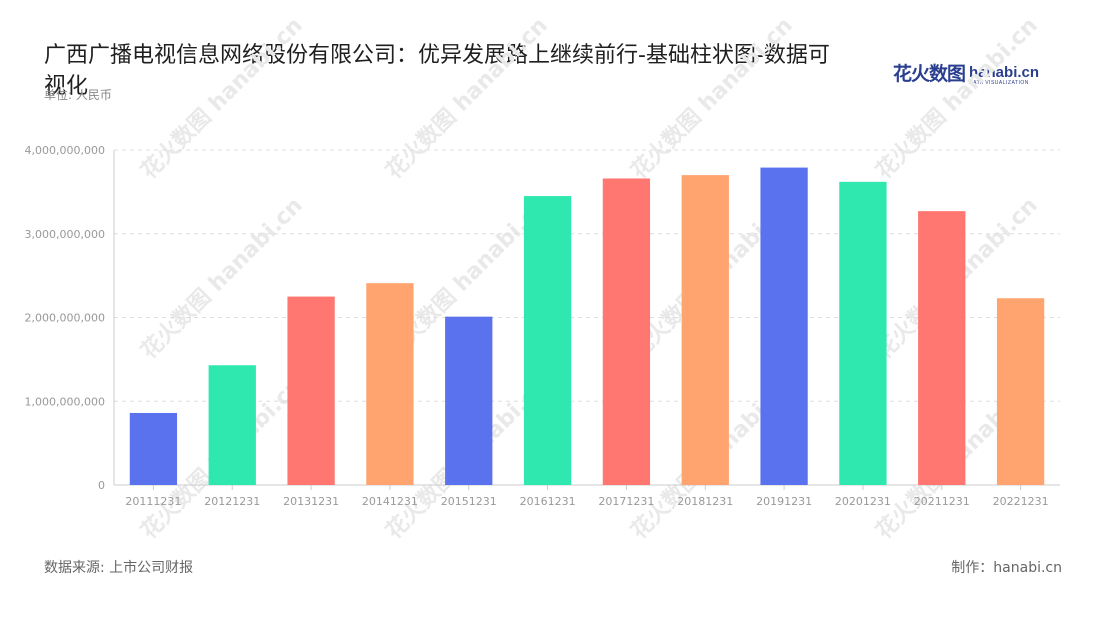 Image resolution: width=1100 pixels, height=620 pixels. I want to click on chart-title: 广西广播电视信息网络股份有限公司：优异发展路上继续前行-基础柱状图-数据可视化, so click(437, 71).